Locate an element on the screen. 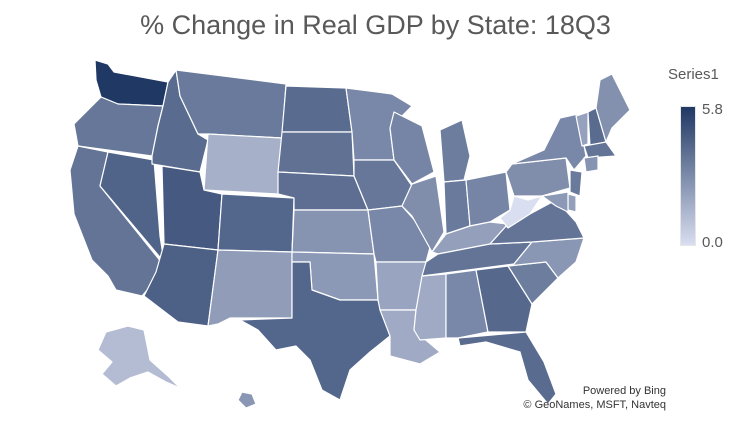  map-title: % Change in Real GDP by State: 18Q3 is located at coordinates (375, 25).